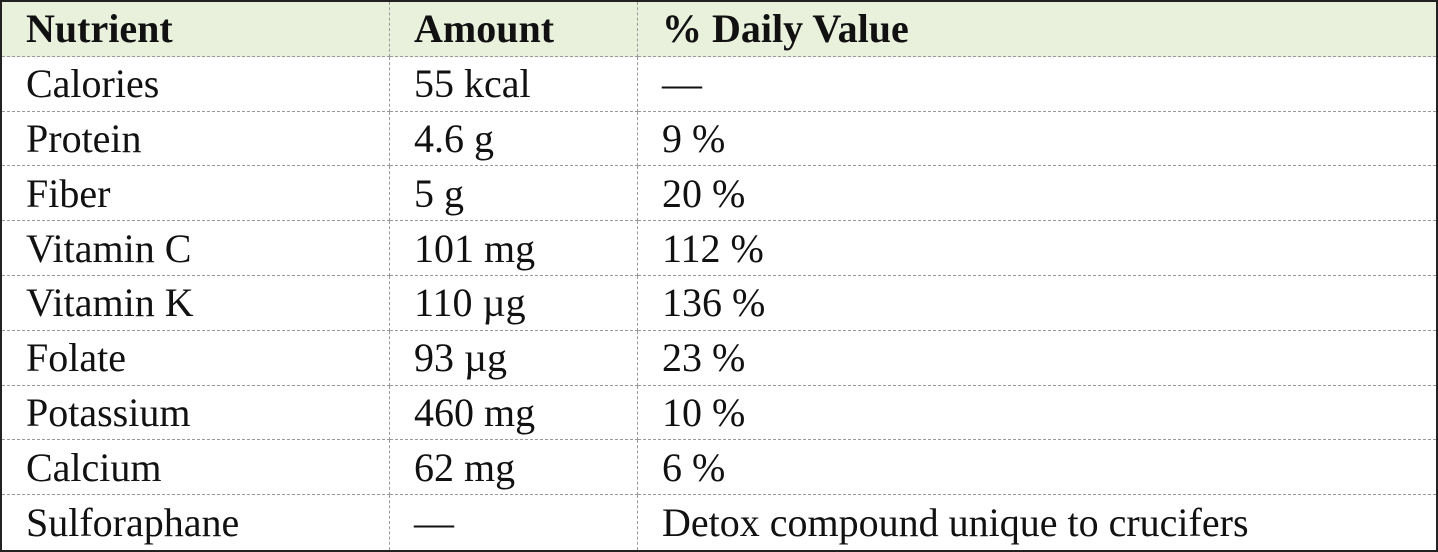  What do you see at coordinates (196, 248) in the screenshot?
I see `table-cell: Vitamin C` at bounding box center [196, 248].